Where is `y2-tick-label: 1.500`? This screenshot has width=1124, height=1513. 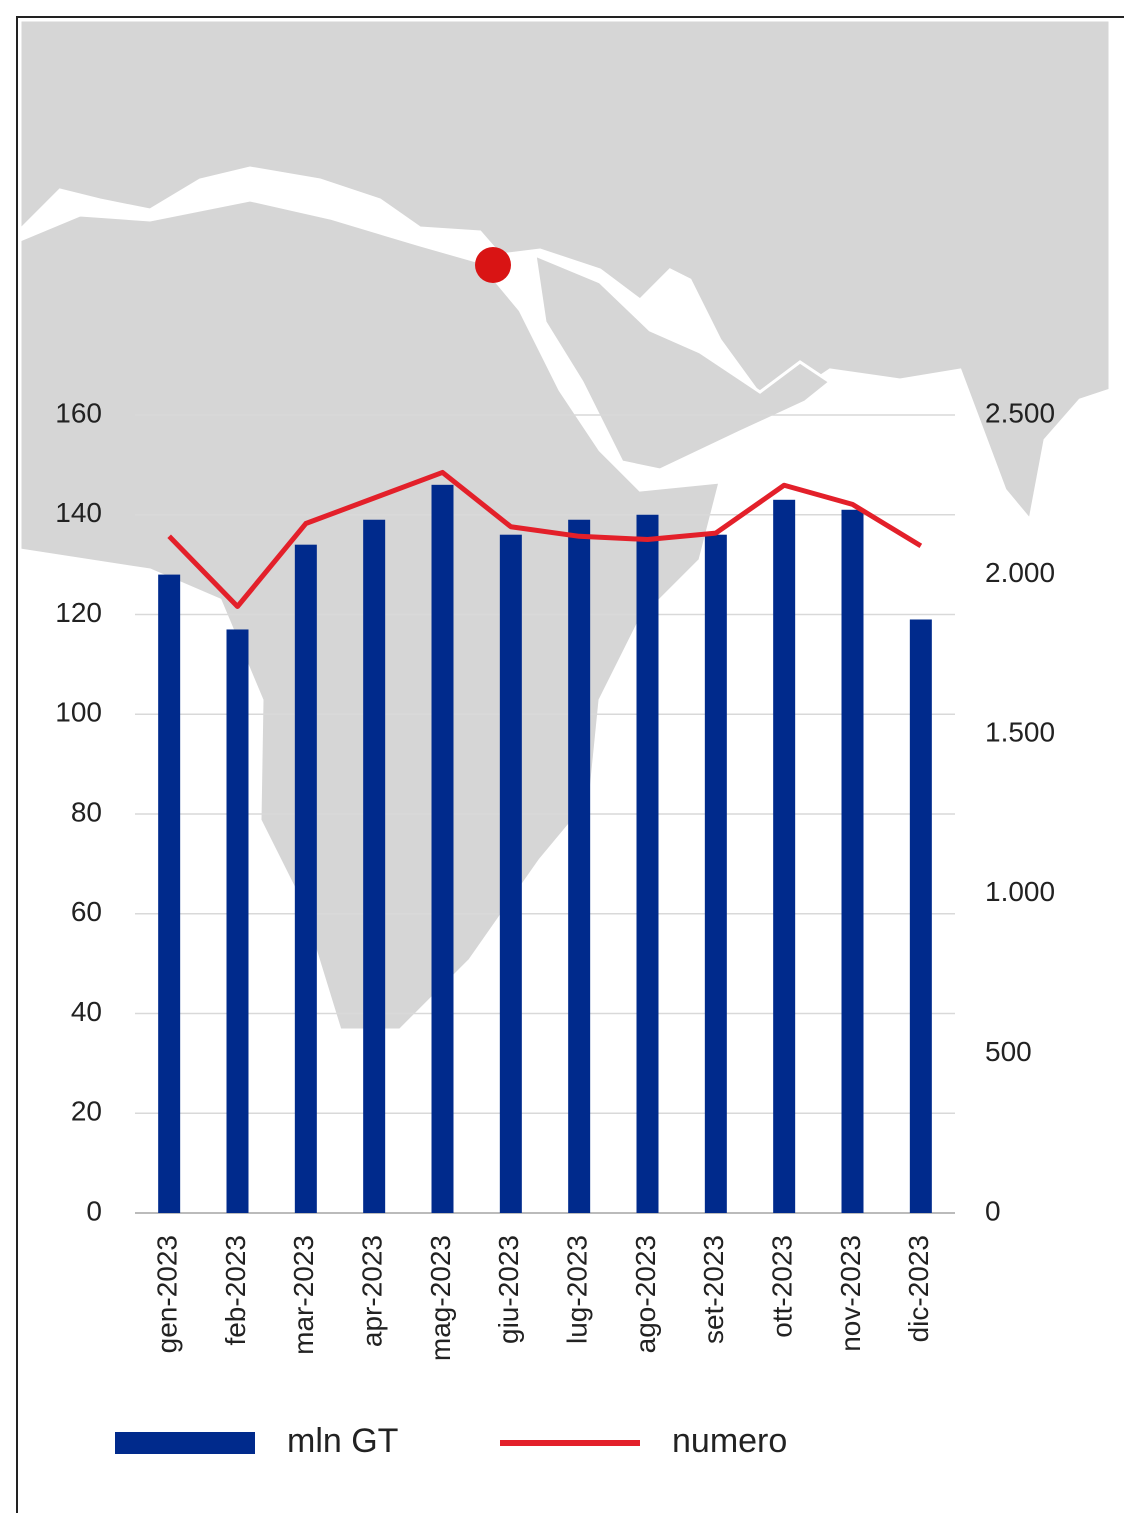
y2-tick-label: 1.500 is located at coordinates (1020, 732).